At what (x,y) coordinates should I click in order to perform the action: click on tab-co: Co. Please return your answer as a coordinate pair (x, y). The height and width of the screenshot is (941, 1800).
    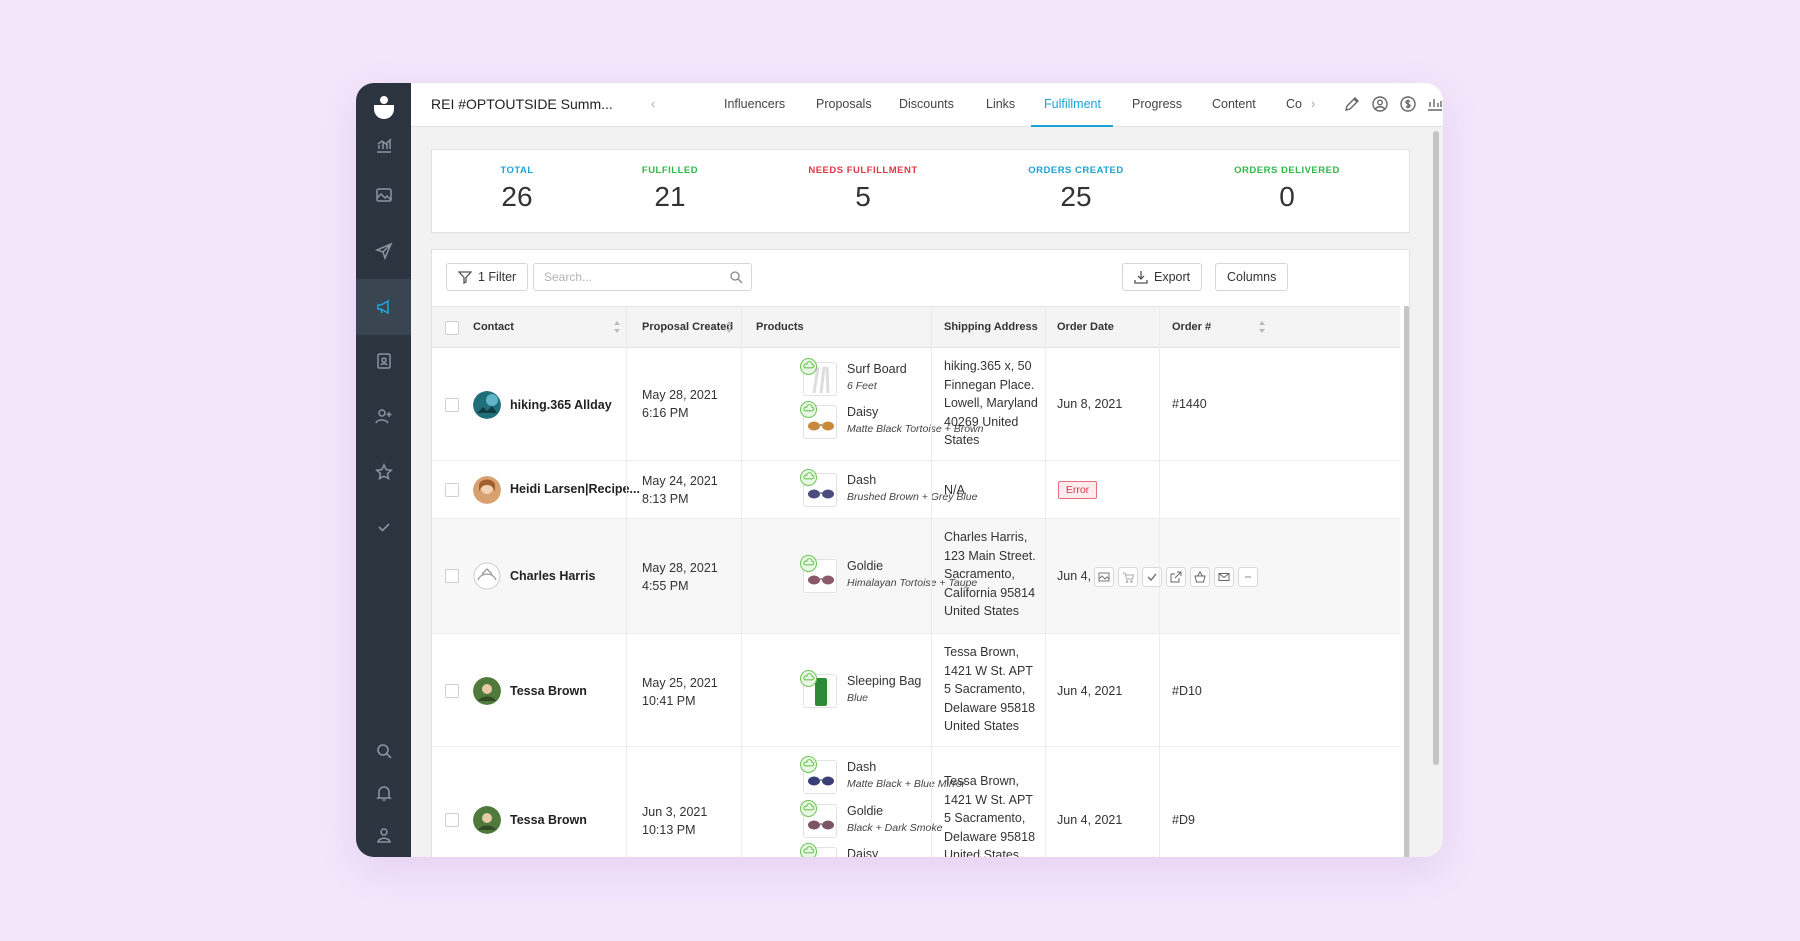
    Looking at the image, I should click on (1294, 104).